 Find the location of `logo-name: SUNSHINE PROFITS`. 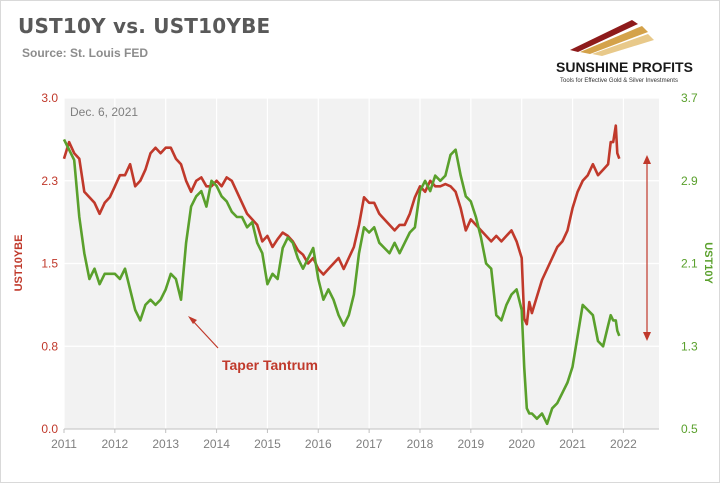

logo-name: SUNSHINE PROFITS is located at coordinates (624, 67).